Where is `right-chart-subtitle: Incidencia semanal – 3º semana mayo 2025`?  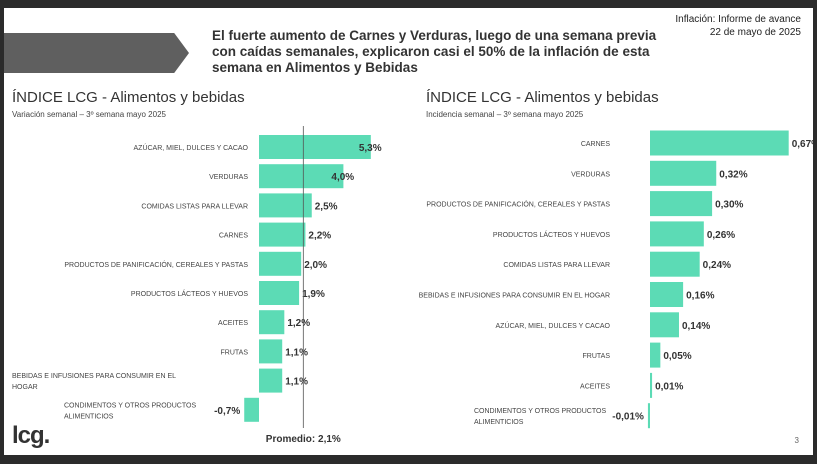
right-chart-subtitle: Incidencia semanal – 3º semana mayo 2025 is located at coordinates (505, 114).